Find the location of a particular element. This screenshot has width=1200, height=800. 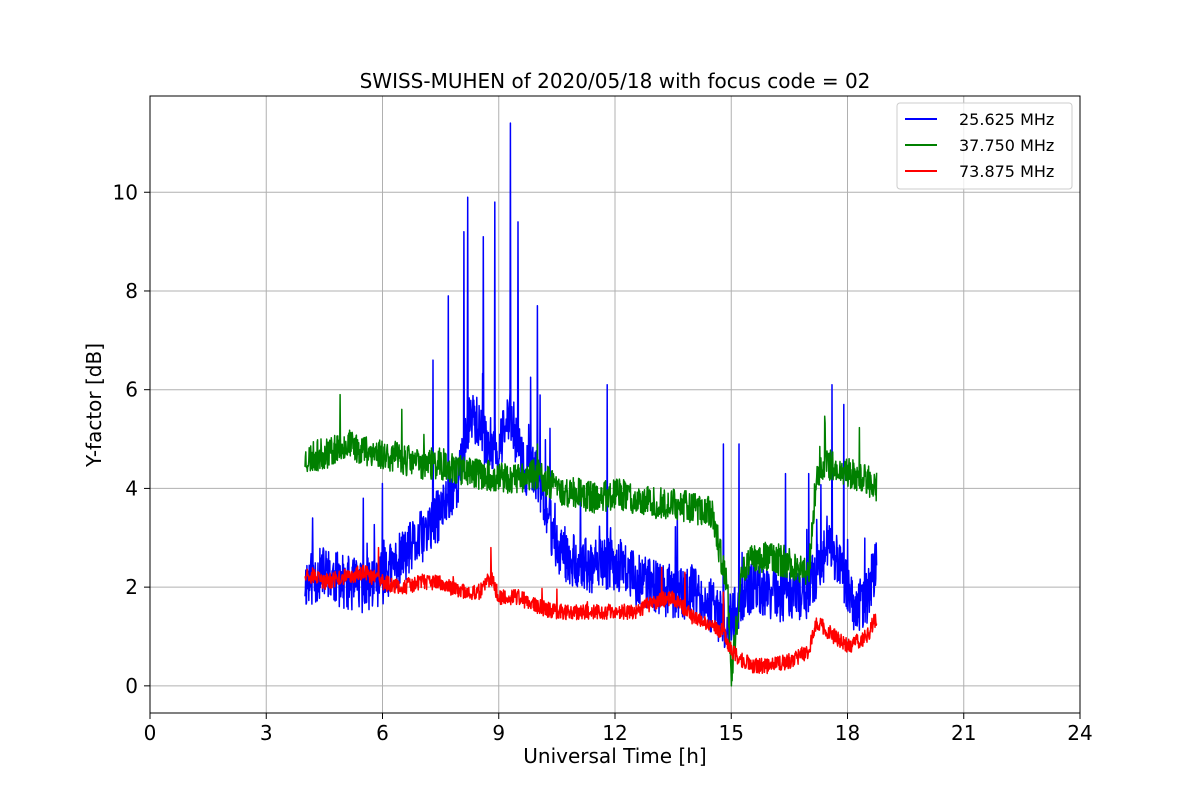

legend-box is located at coordinates (984, 146).